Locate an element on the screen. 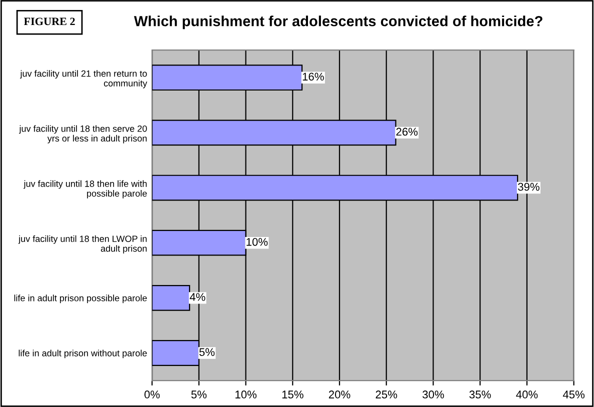 This screenshot has height=407, width=594. x-tick-label: 15% is located at coordinates (293, 394).